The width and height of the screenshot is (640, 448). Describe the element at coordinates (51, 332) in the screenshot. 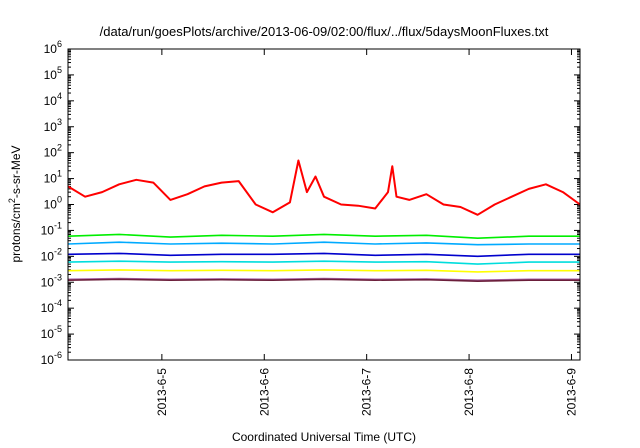

I see `y-tick-label: 10⁻⁵` at that location.